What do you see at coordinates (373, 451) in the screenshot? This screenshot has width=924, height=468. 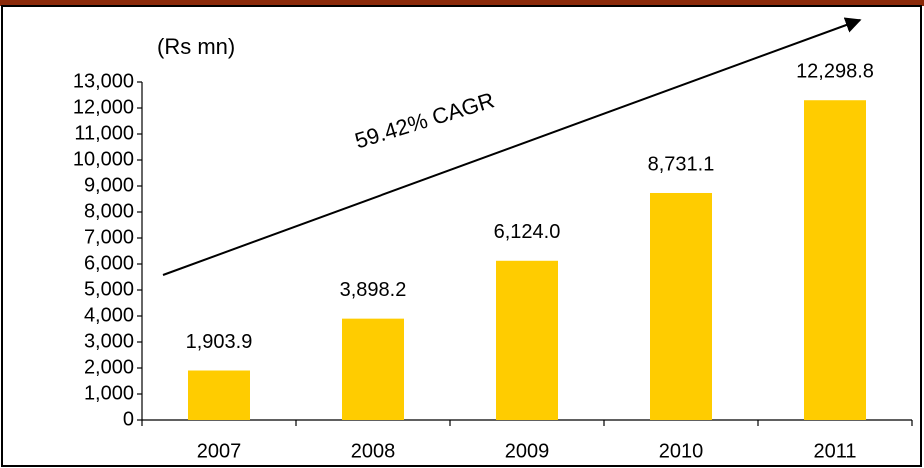 I see `x-tick-label: 2008` at bounding box center [373, 451].